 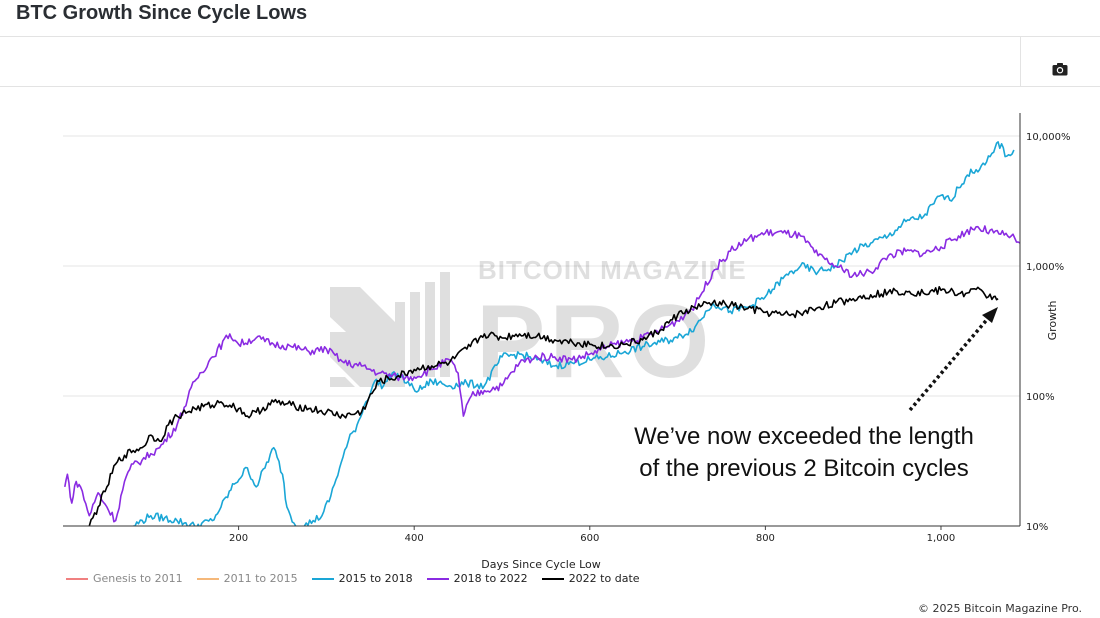 I want to click on legend-item: Genesis to 2011, so click(x=124, y=578).